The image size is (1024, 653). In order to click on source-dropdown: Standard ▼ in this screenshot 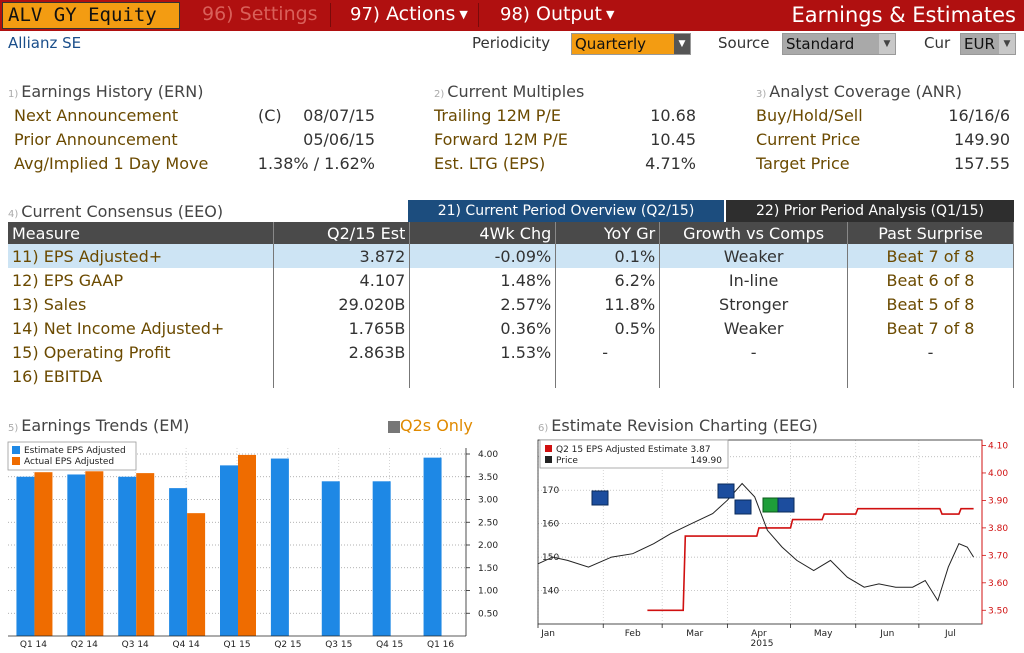, I will do `click(839, 44)`.